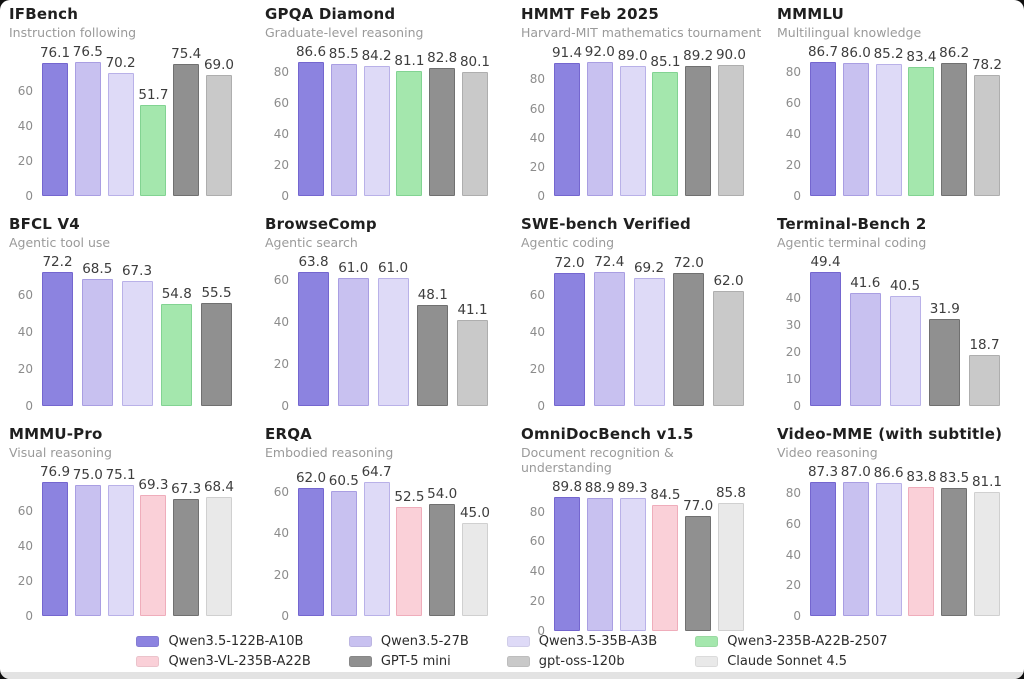 This screenshot has width=1024, height=679. What do you see at coordinates (954, 53) in the screenshot?
I see `bar-value-label: 86.2` at bounding box center [954, 53].